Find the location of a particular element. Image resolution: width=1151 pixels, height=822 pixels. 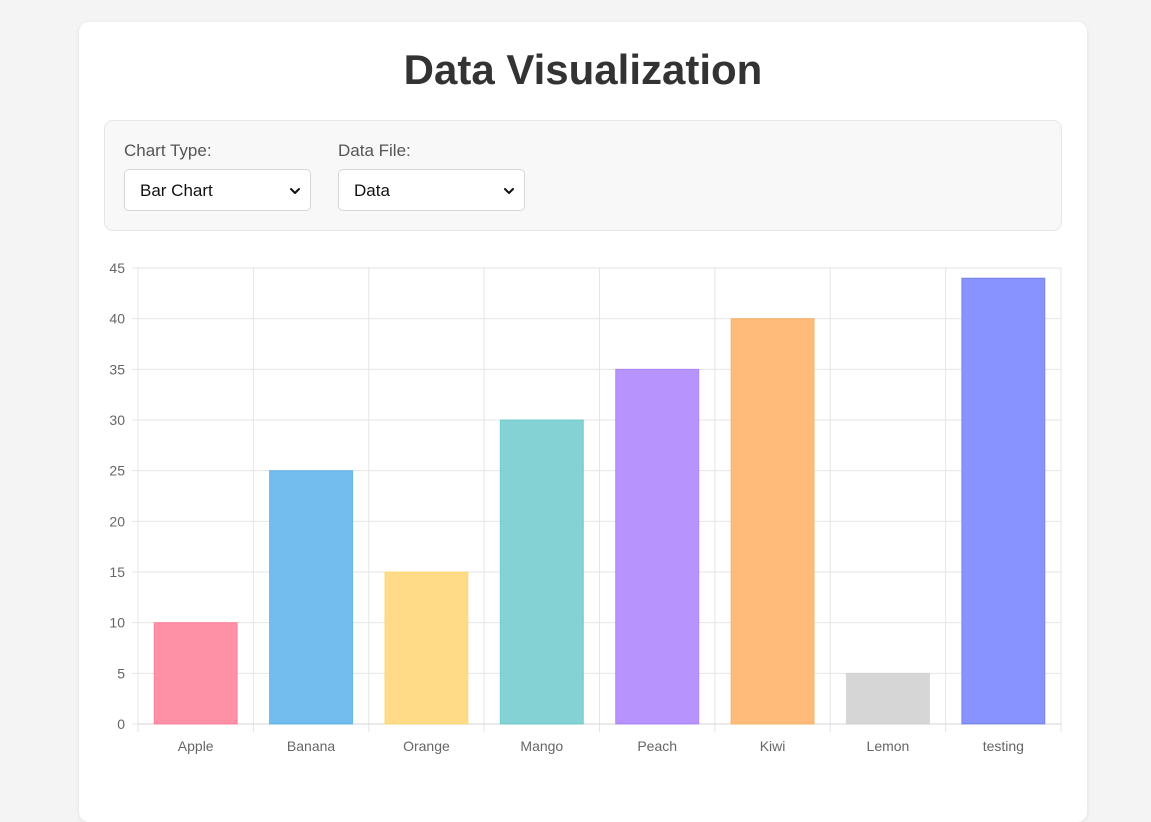

y-tick-label: 10 is located at coordinates (117, 623).